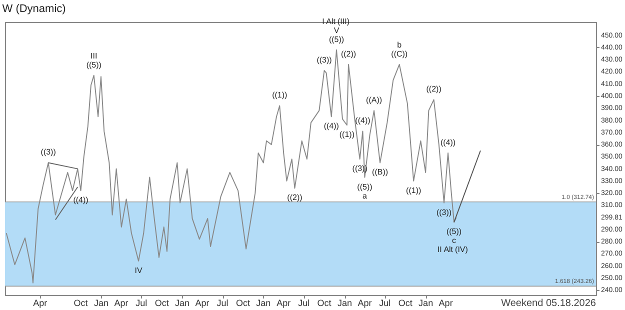 Image resolution: width=625 pixels, height=310 pixels. I want to click on annotation: (IV), so click(461, 249).